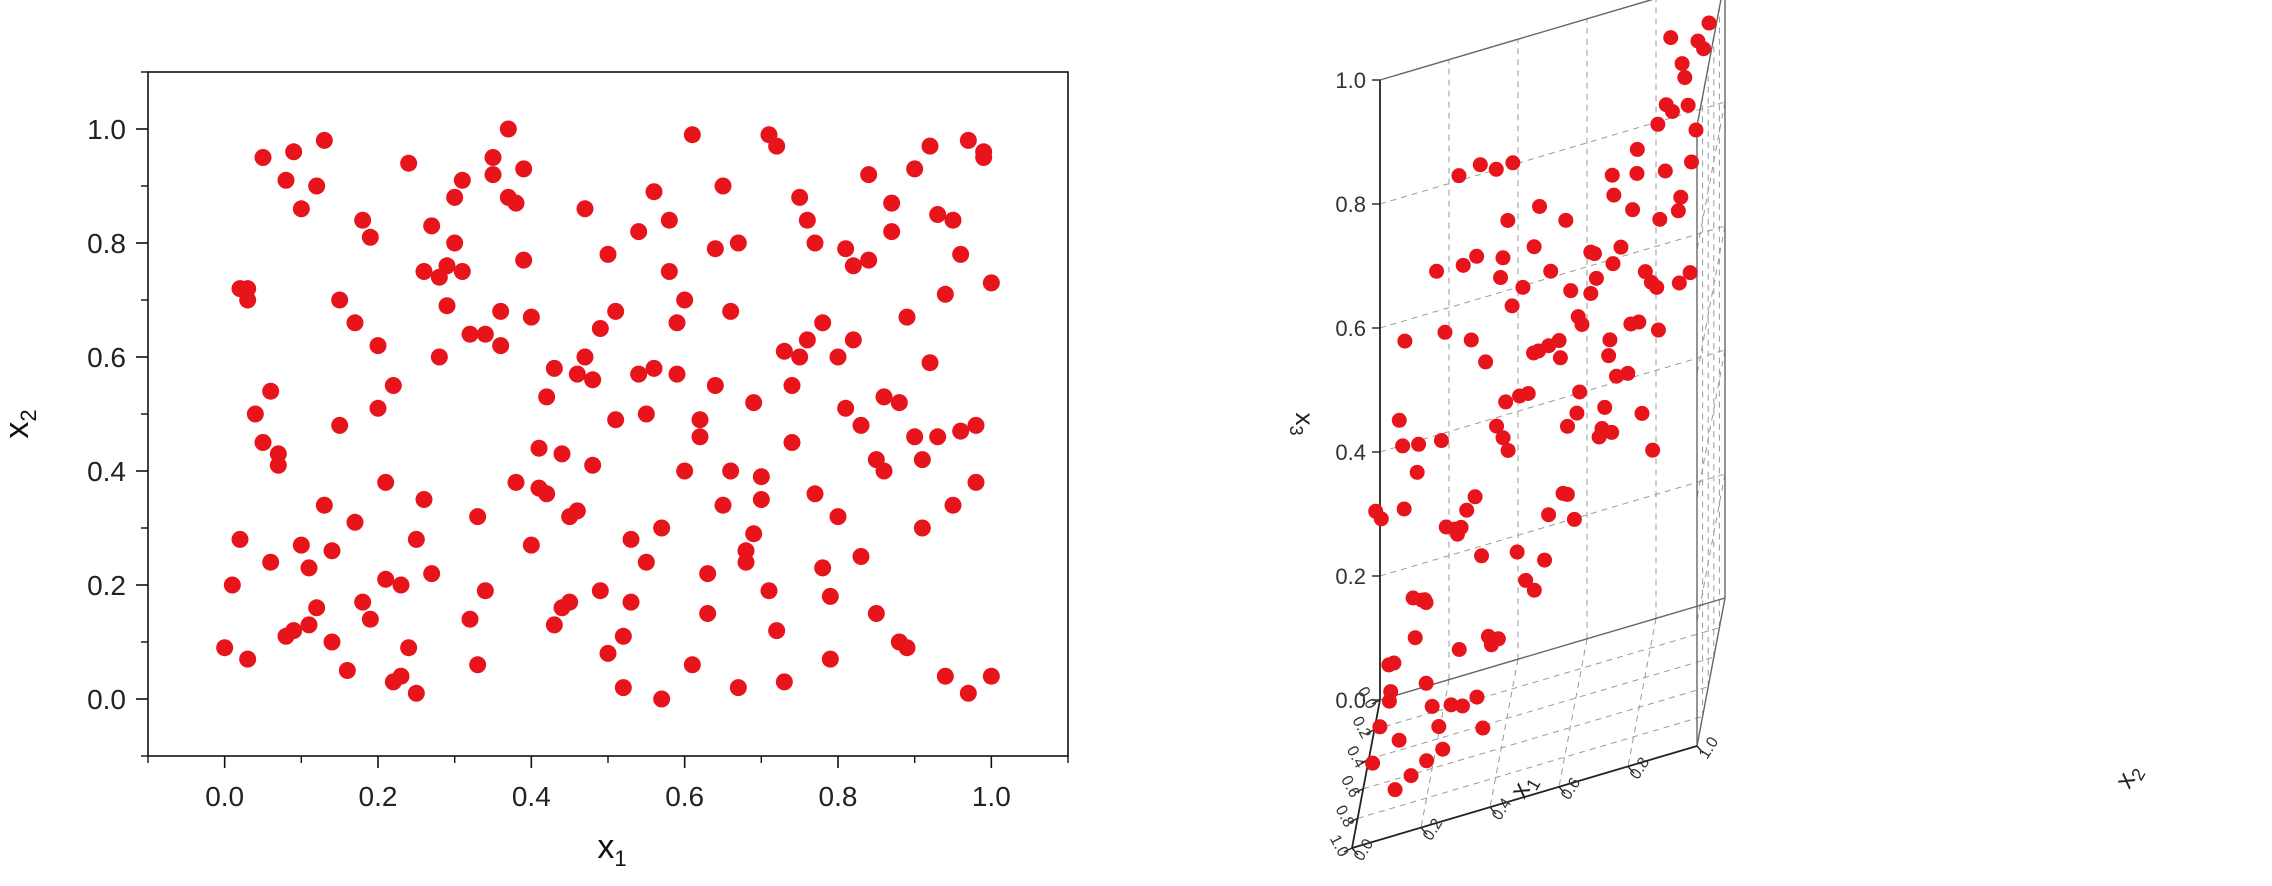 Image resolution: width=2272 pixels, height=886 pixels. I want to click on x1-tick, so click(1348, 850).